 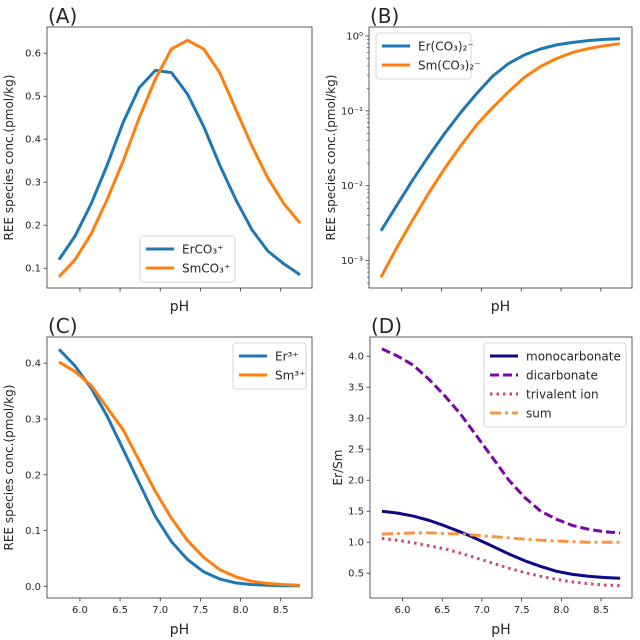 What do you see at coordinates (33, 587) in the screenshot?
I see `y-tick-label: 0.0` at bounding box center [33, 587].